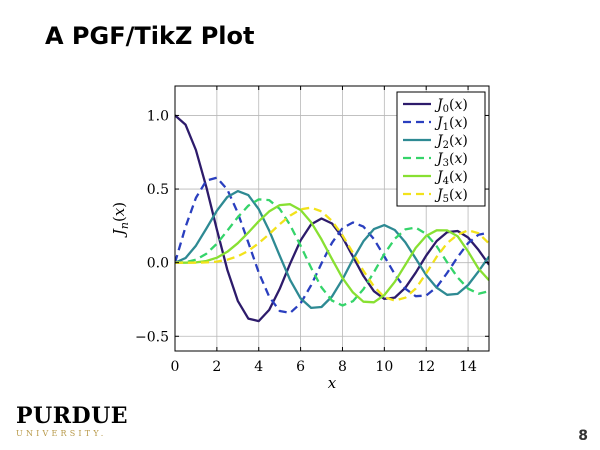 This screenshot has height=450, width=600. I want to click on x-tick-label: 10, so click(384, 367).